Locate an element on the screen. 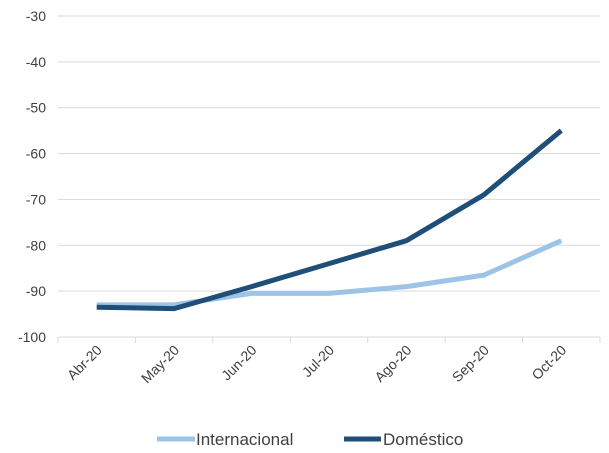  x-tick-label: Jul-20 is located at coordinates (318, 361).